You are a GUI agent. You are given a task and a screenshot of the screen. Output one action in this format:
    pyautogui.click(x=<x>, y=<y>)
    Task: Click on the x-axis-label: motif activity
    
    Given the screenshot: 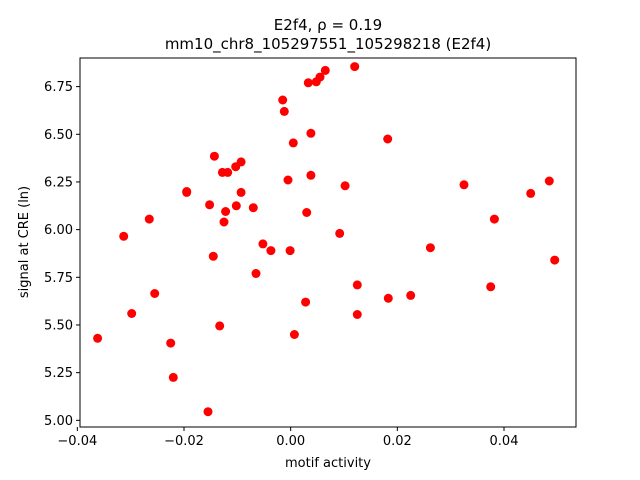 What is the action you would take?
    pyautogui.click(x=328, y=463)
    